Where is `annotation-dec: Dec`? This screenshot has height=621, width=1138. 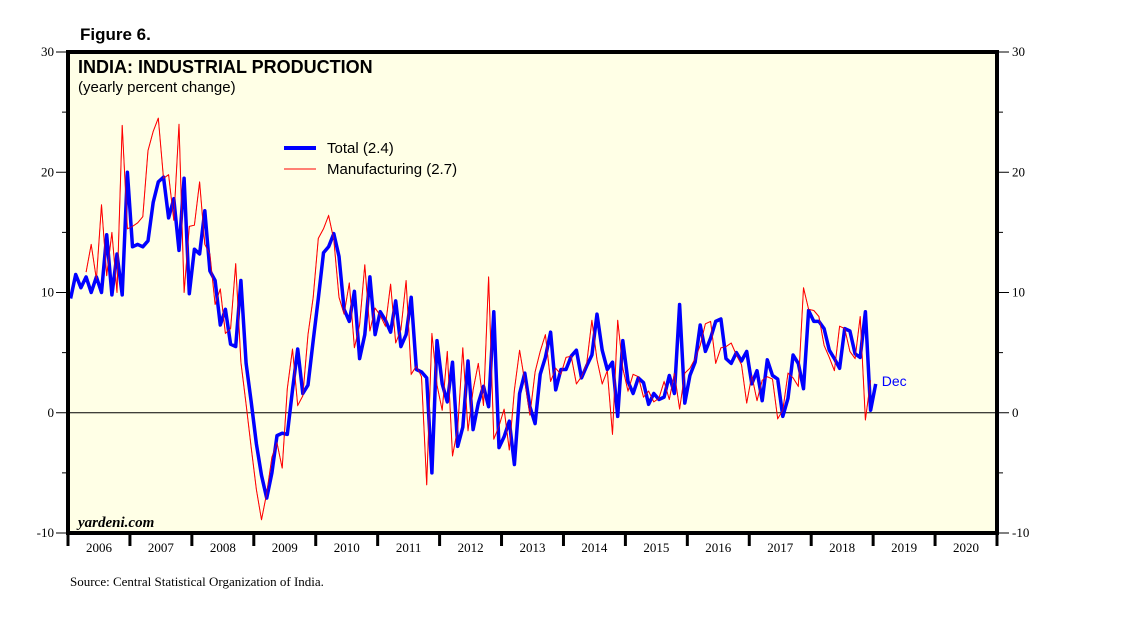
annotation-dec: Dec is located at coordinates (894, 381).